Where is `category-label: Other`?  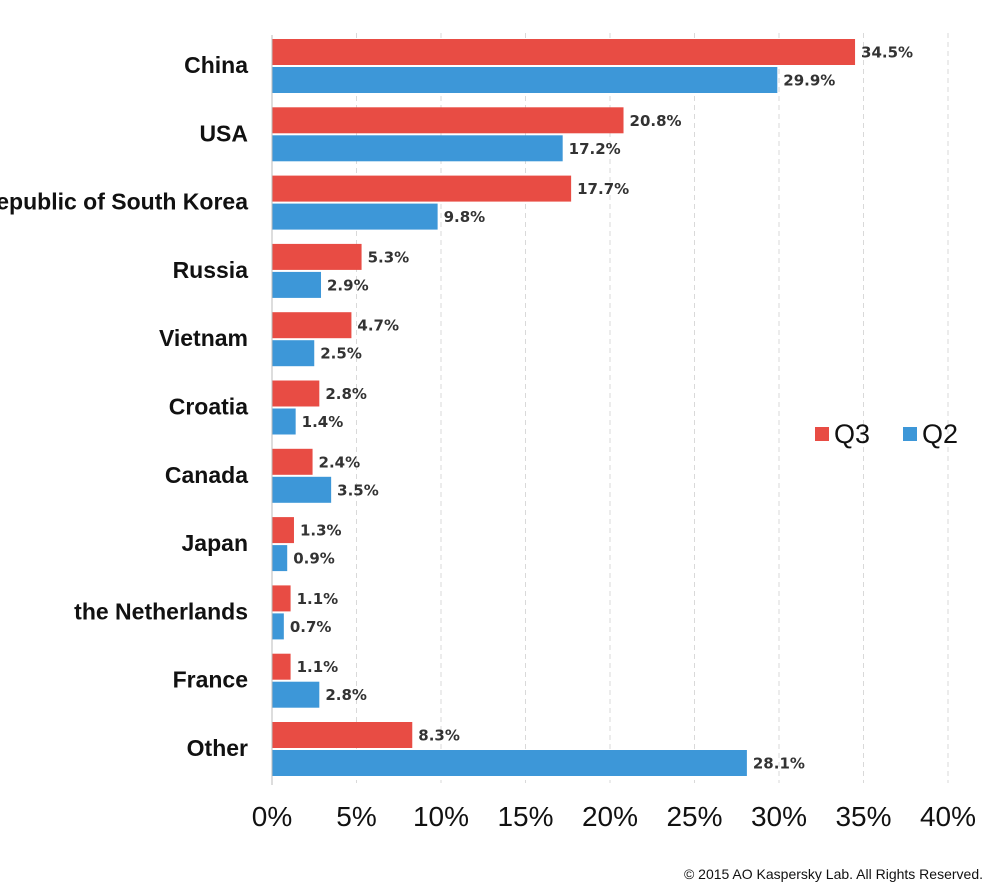
category-label: Other is located at coordinates (217, 748).